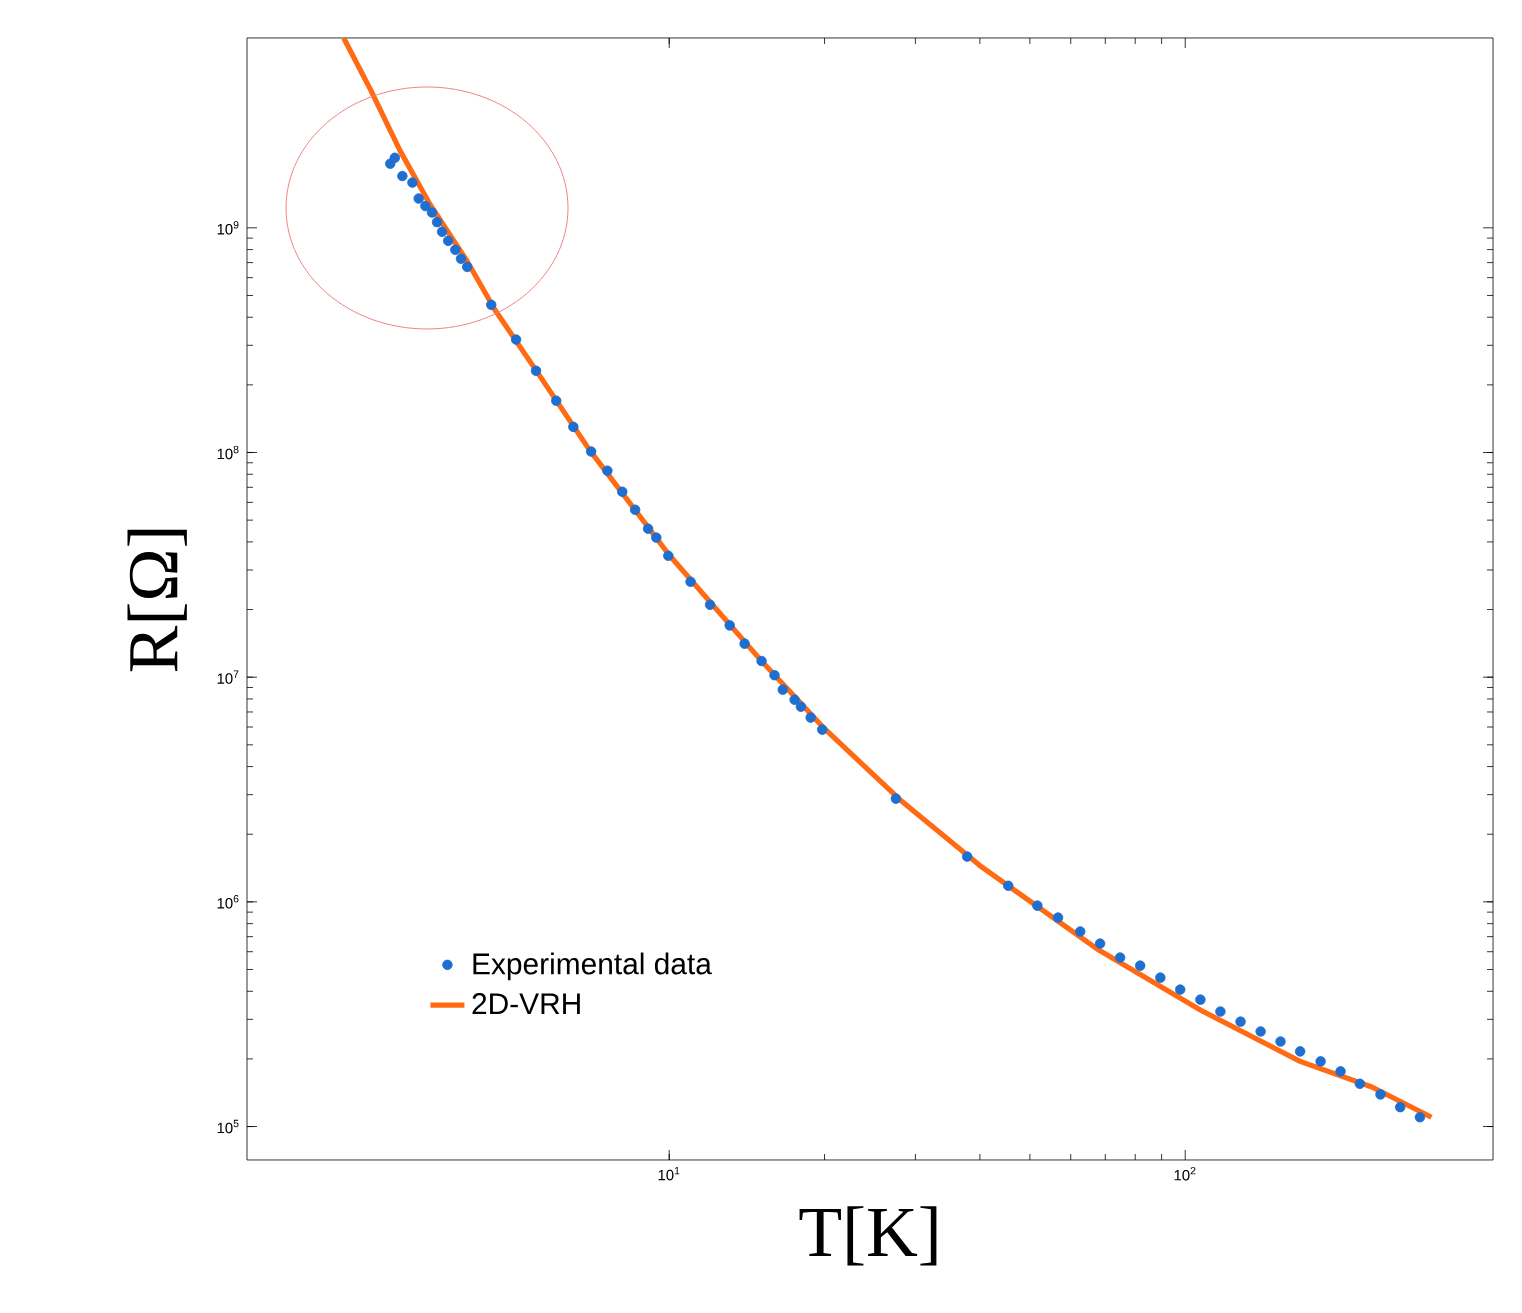 This screenshot has height=1313, width=1522. What do you see at coordinates (157, 600) in the screenshot?
I see `y-axis-title: R[Ω]` at bounding box center [157, 600].